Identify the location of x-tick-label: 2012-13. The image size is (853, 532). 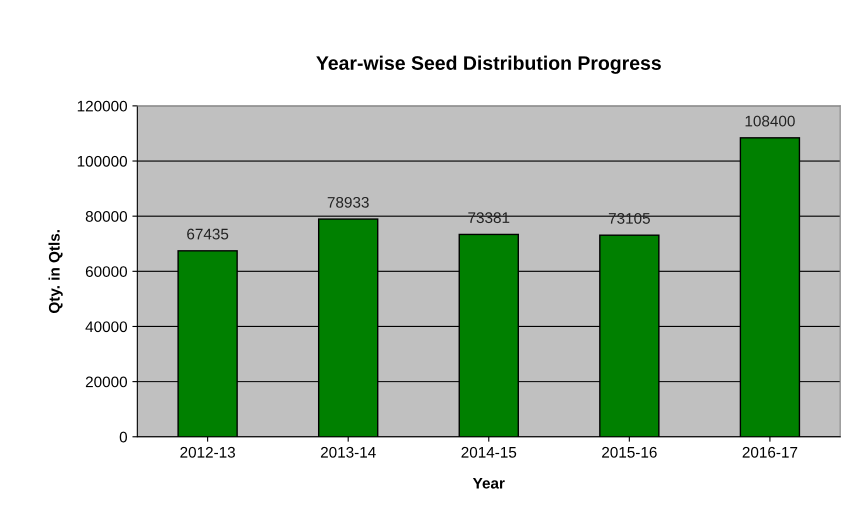
(207, 452).